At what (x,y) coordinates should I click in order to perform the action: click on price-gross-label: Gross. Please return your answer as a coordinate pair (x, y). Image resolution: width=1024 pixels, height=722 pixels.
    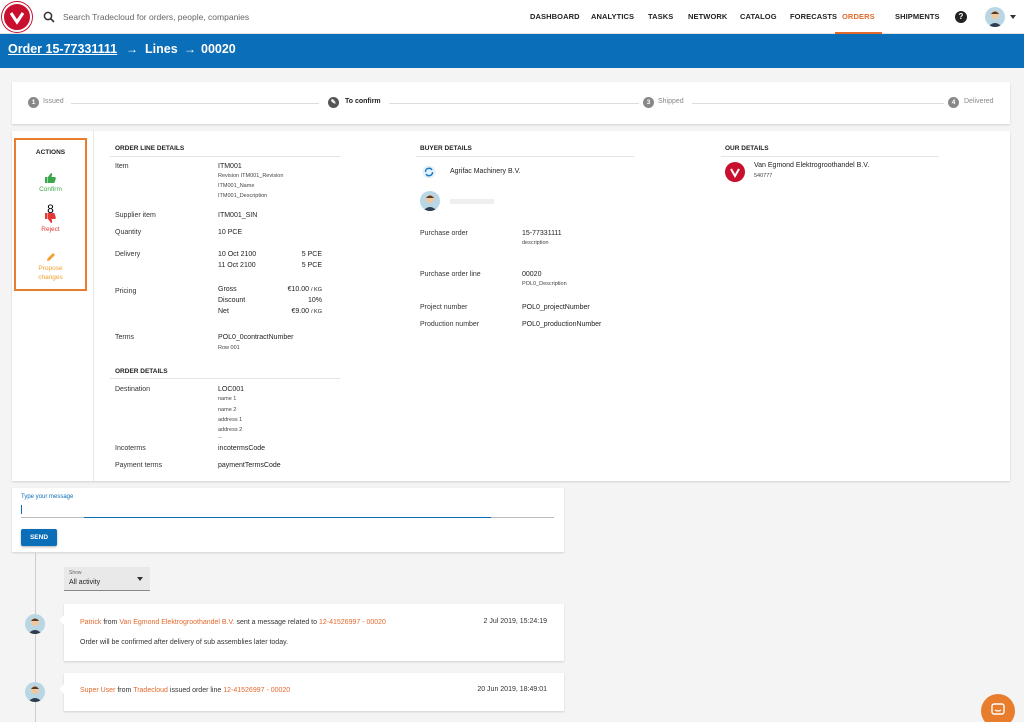
    Looking at the image, I should click on (227, 289).